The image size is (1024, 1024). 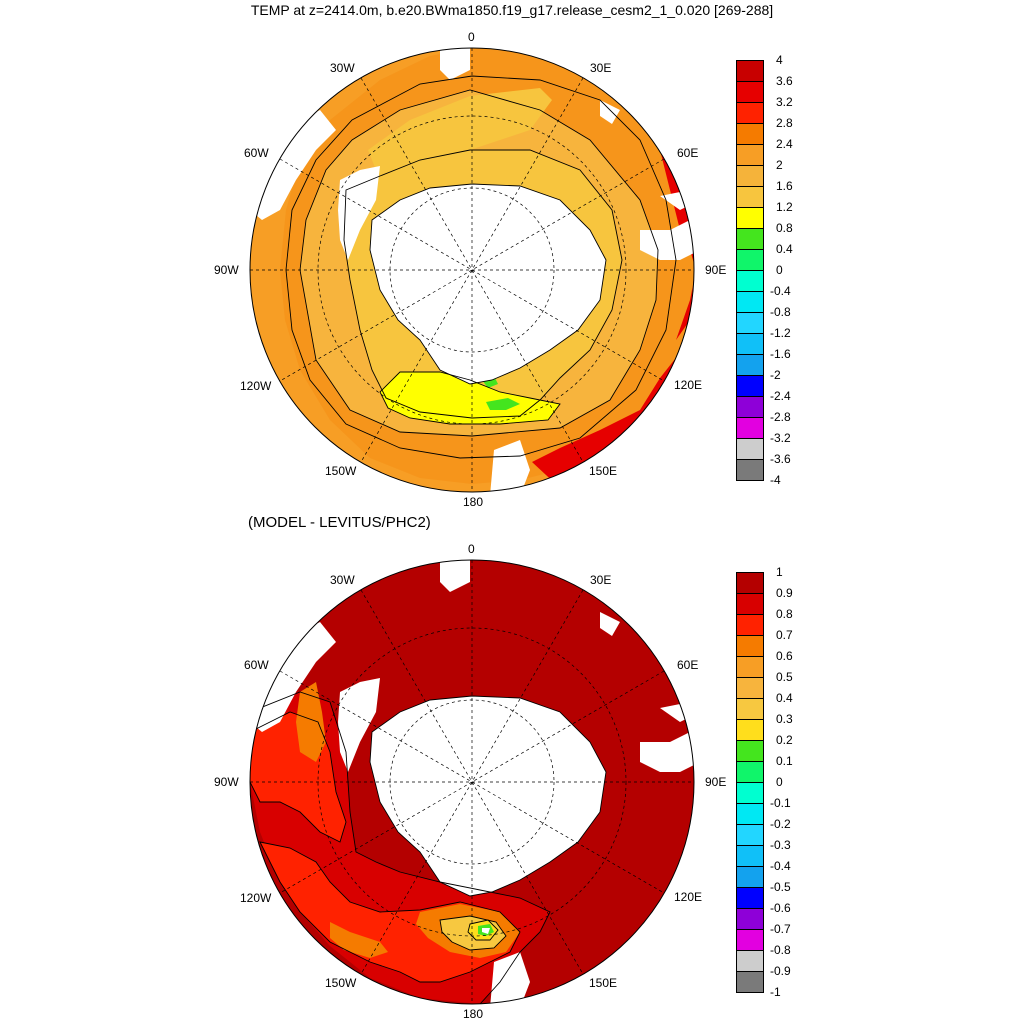 What do you see at coordinates (780, 887) in the screenshot?
I see `colorbar-tick-label: -0.5` at bounding box center [780, 887].